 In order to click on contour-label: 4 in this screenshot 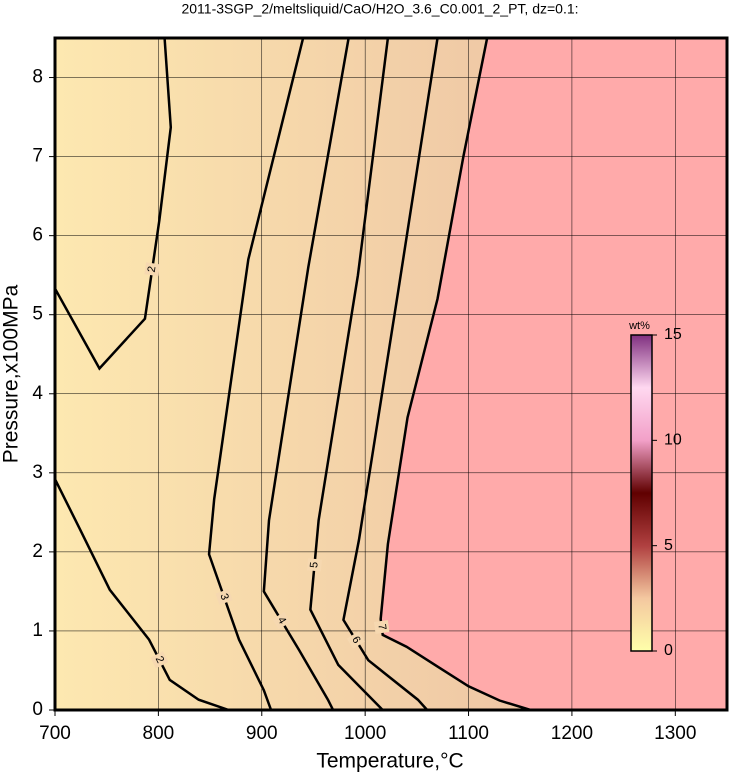, I will do `click(281, 620)`.